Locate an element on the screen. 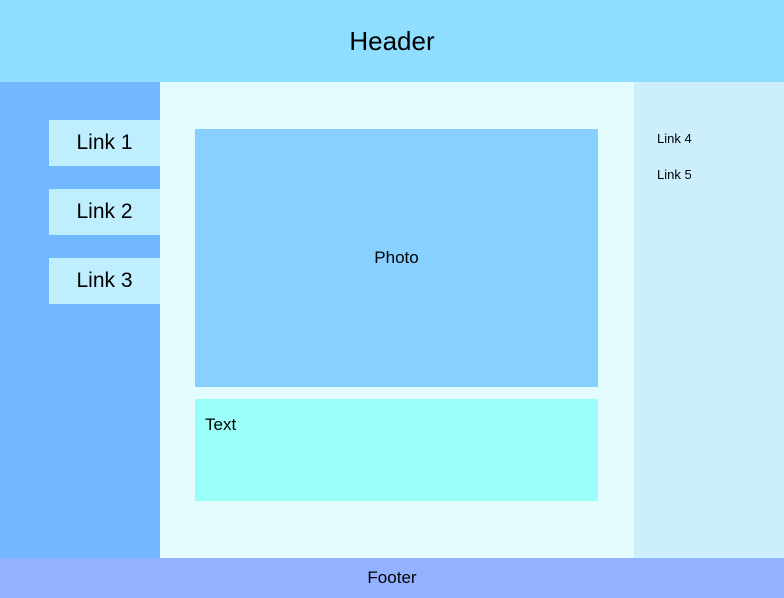 The image size is (784, 598). right-sidebar-link-5: Link 5 is located at coordinates (674, 174).